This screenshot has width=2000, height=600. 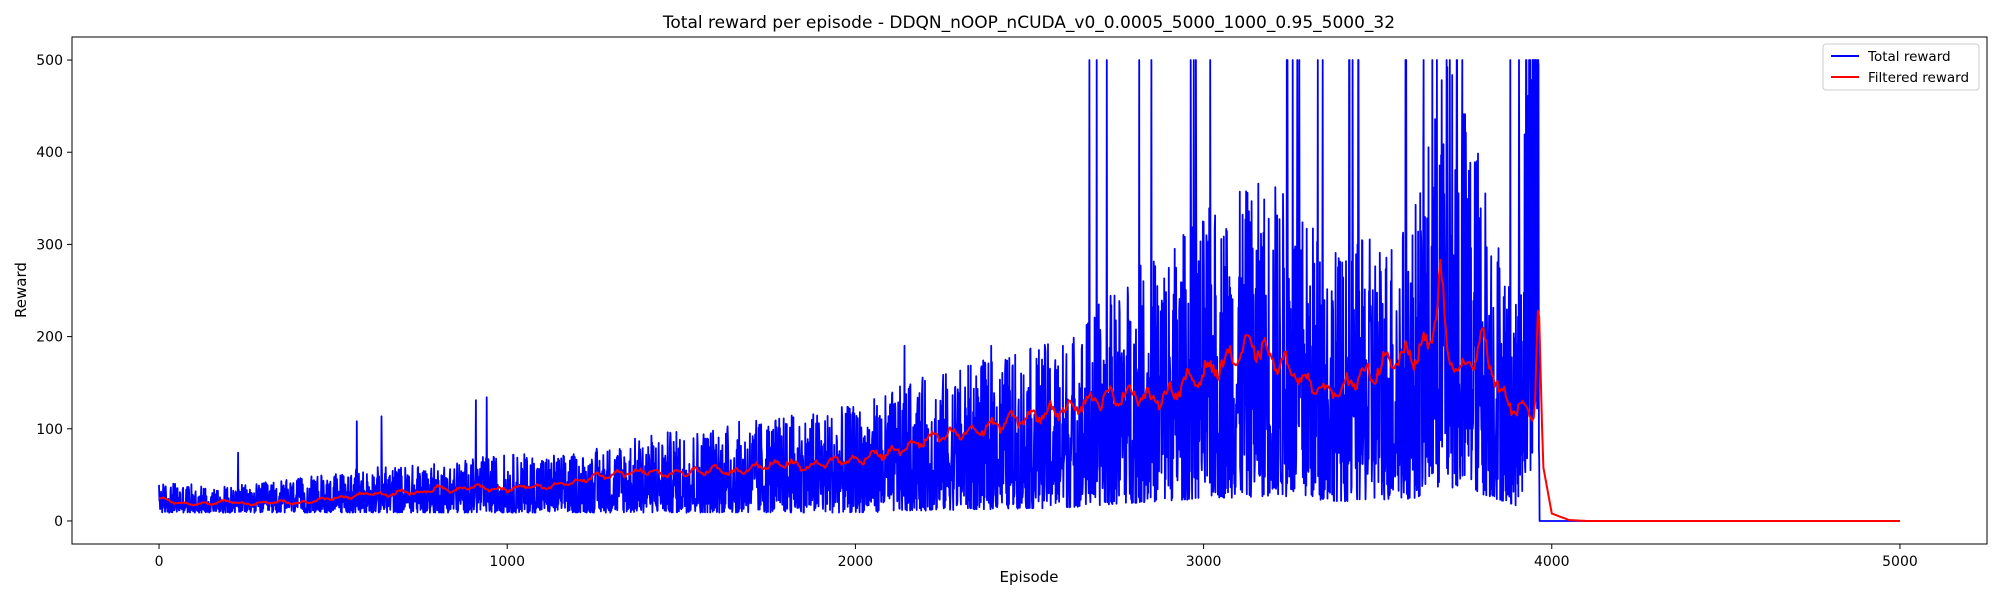 I want to click on x-axis: 0 1000 2000 3000 4000 5000, so click(x=1036, y=557).